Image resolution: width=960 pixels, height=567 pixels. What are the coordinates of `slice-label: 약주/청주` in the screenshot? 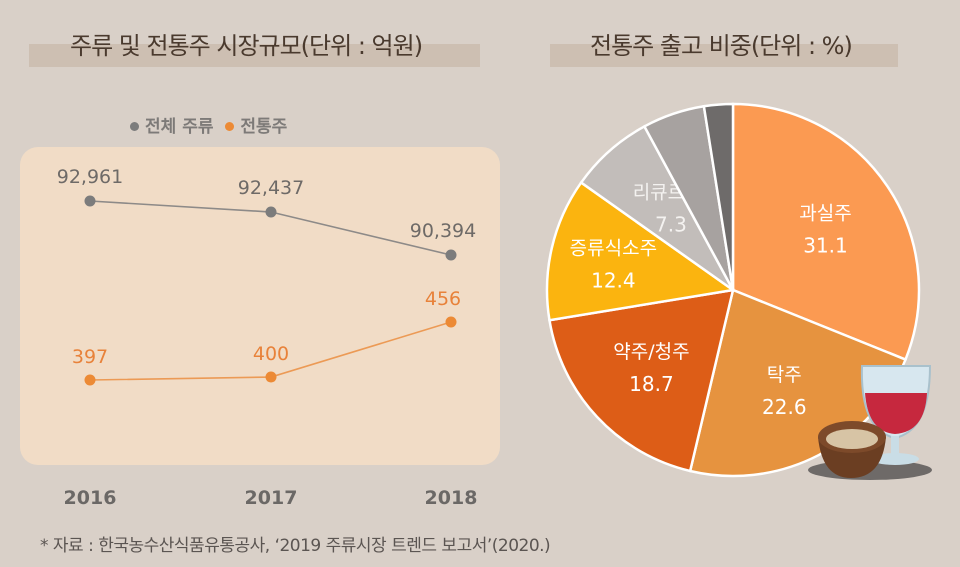 It's located at (651, 352).